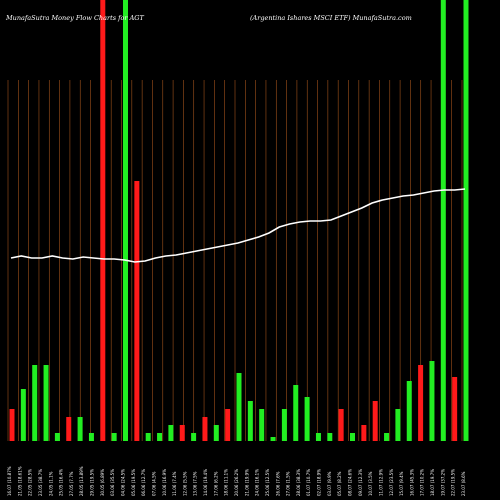  Describe the element at coordinates (238, 225) in the screenshot. I see `price-line` at that location.